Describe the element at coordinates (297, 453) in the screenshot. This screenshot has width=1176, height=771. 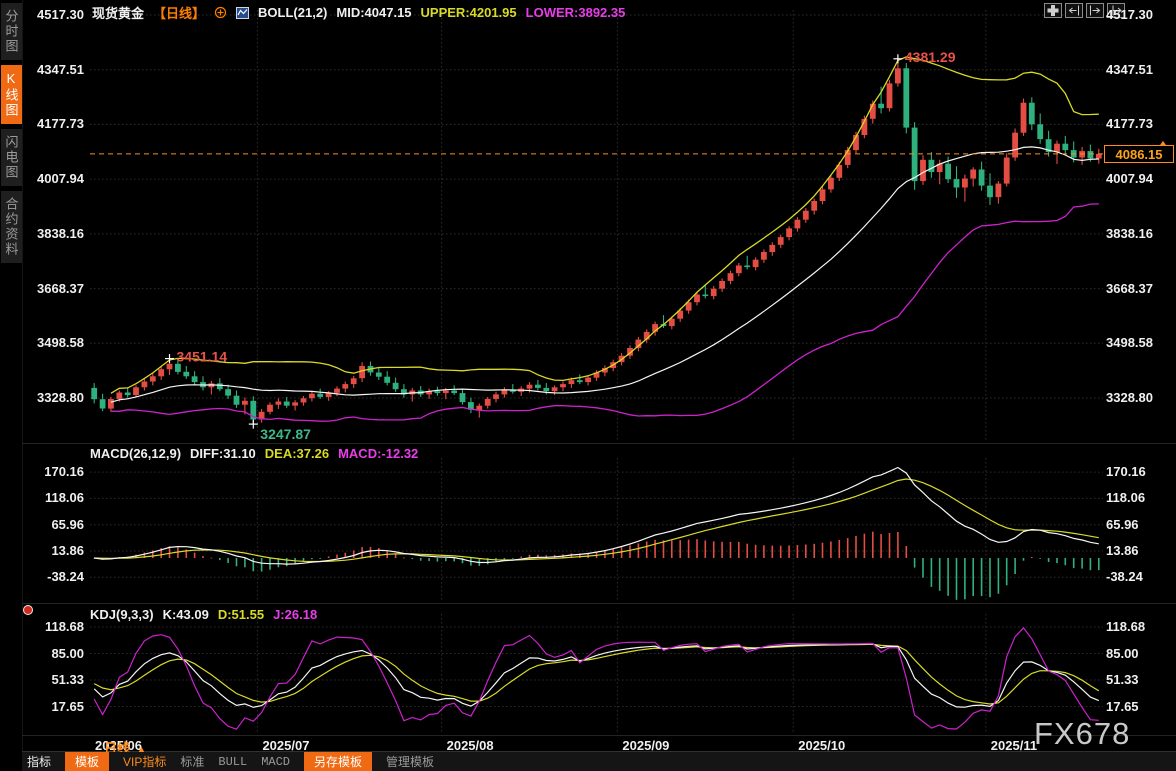
I see `macd-dea-value: DEA:37.26` at that location.